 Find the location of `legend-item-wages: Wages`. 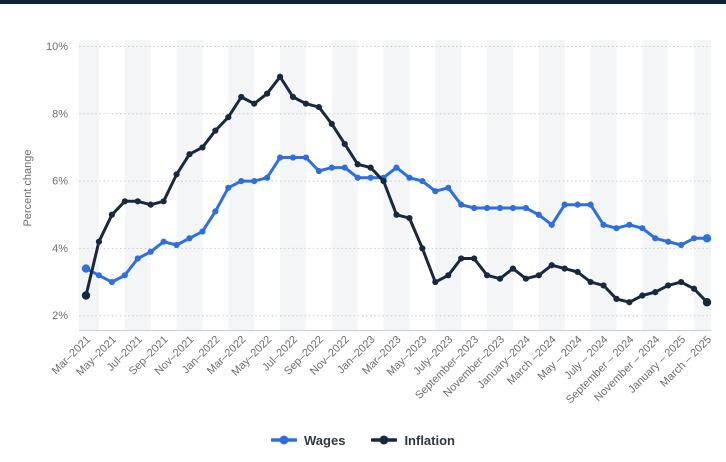

legend-item-wages: Wages is located at coordinates (308, 440).